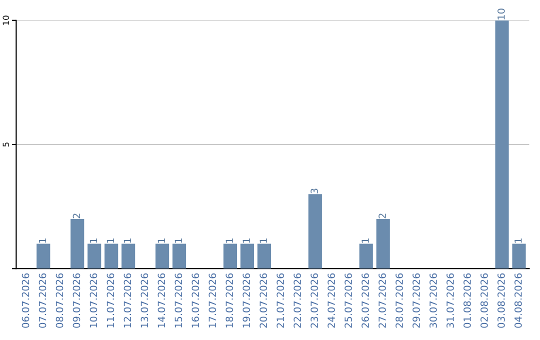  What do you see at coordinates (230, 300) in the screenshot?
I see `x-tick-label: 18.07.2026` at bounding box center [230, 300].